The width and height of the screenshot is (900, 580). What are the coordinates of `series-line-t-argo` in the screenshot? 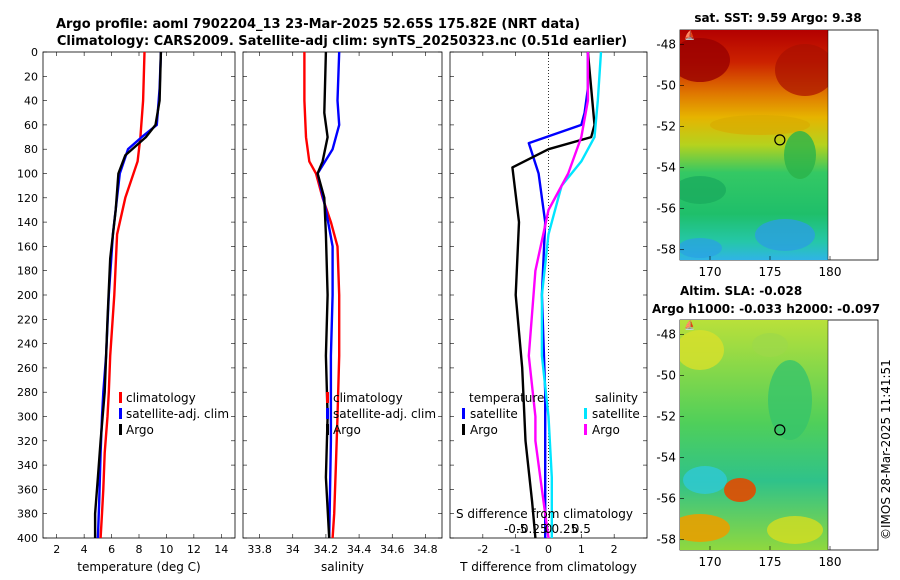 It's located at (553, 295).